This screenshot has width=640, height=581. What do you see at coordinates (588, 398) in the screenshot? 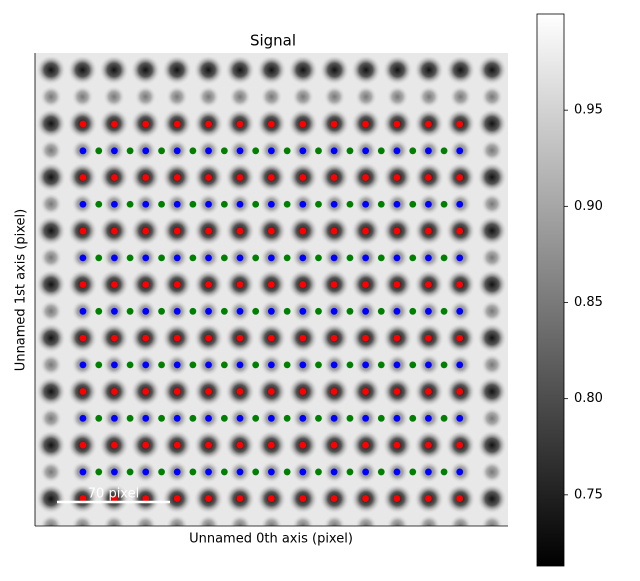
I see `colorbar-tick-label: 0.80` at bounding box center [588, 398].